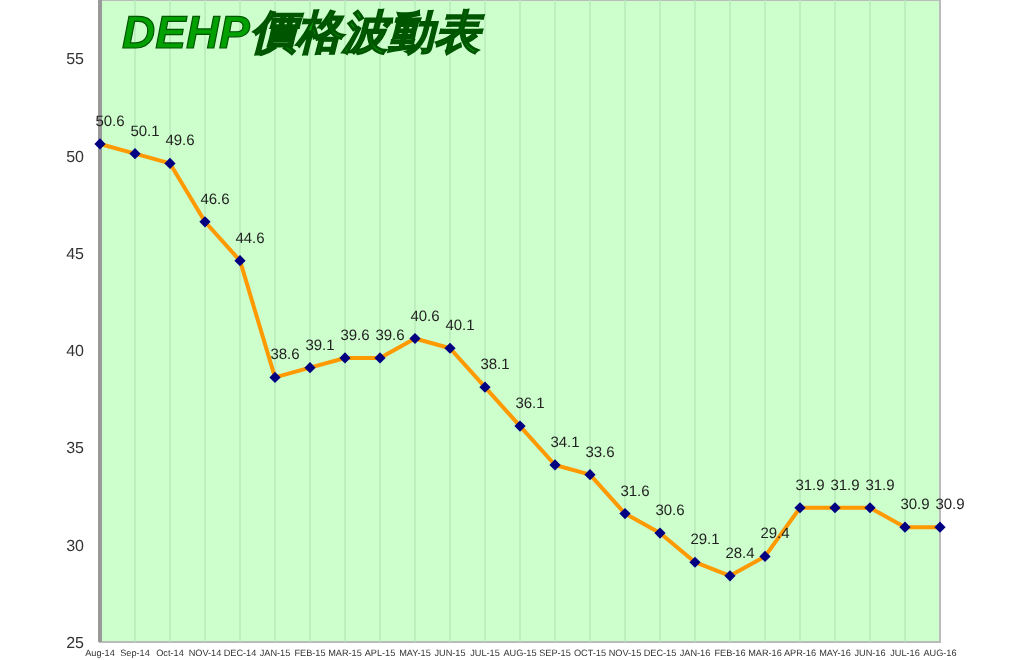 The width and height of the screenshot is (1020, 660). I want to click on y-tick-label: 55, so click(76, 59).